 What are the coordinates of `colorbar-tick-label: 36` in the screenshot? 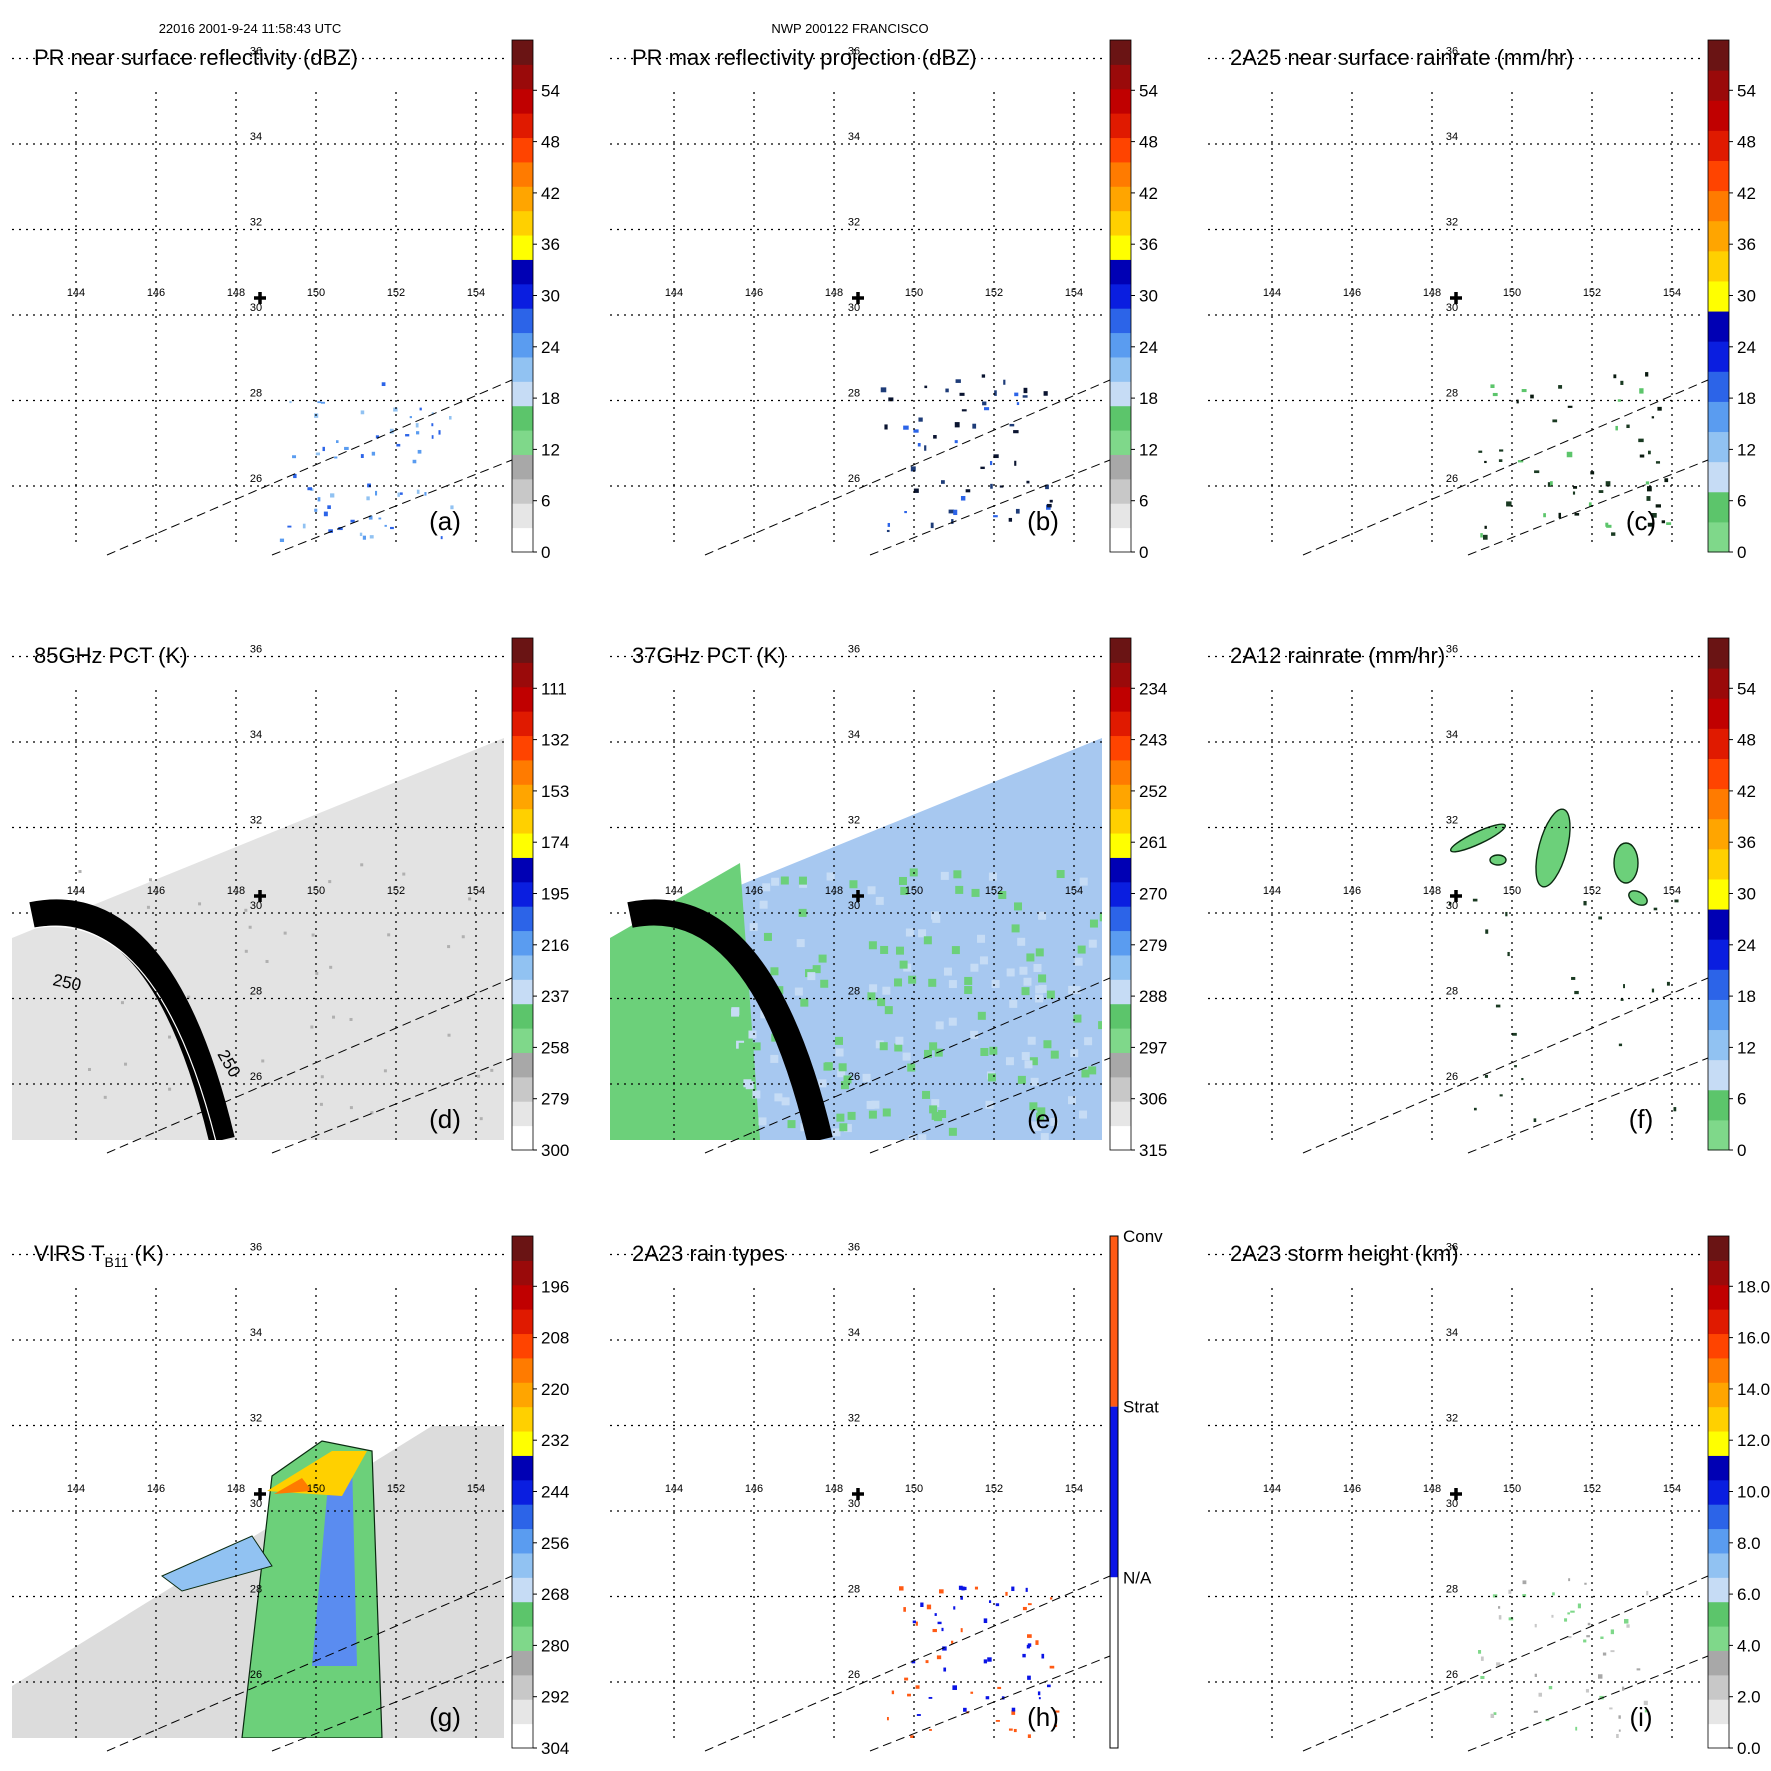 It's located at (1746, 244).